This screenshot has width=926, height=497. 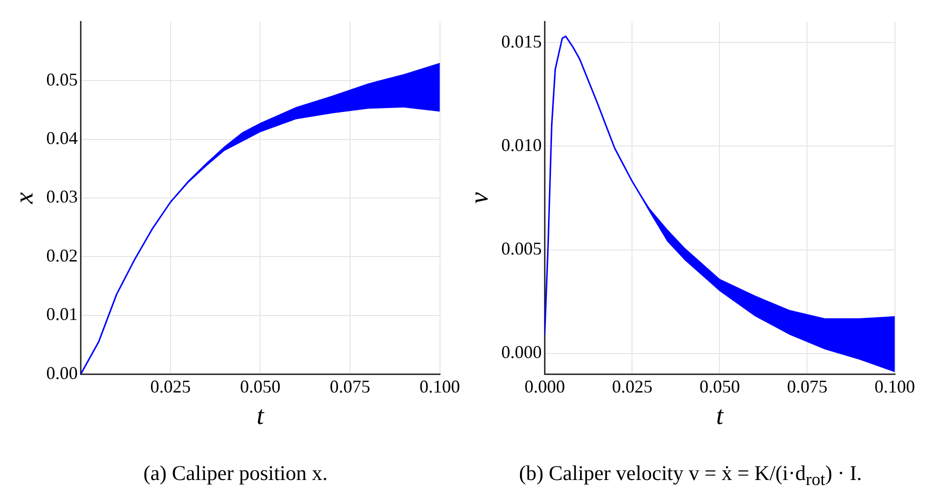 What do you see at coordinates (544, 386) in the screenshot?
I see `x-tick-label: 0.000` at bounding box center [544, 386].